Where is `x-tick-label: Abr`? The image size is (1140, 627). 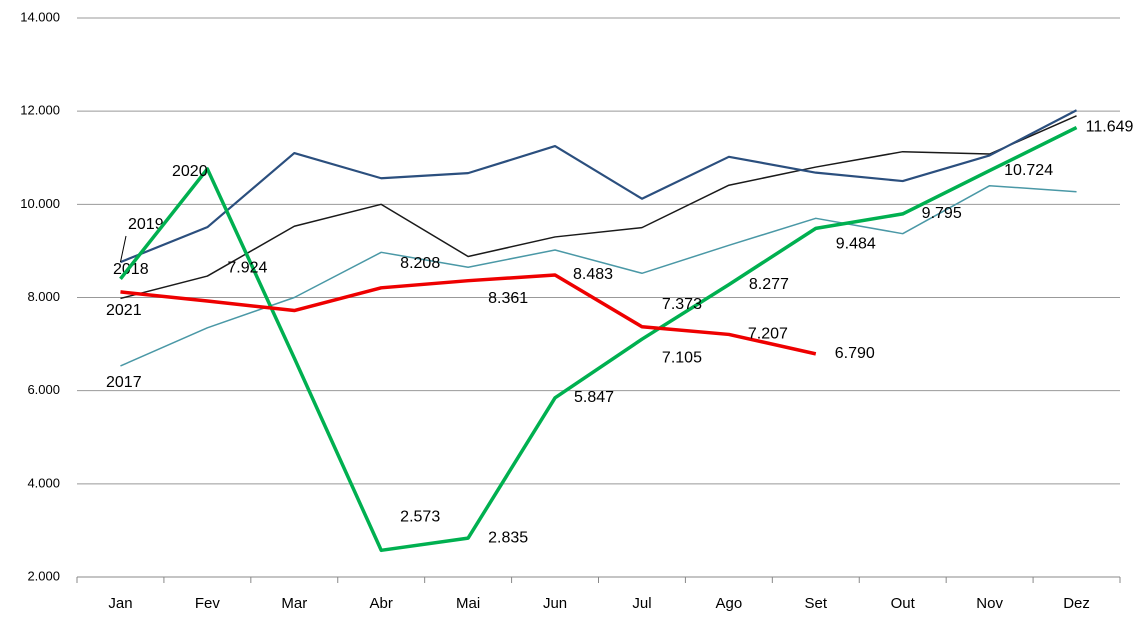
x-tick-label: Abr is located at coordinates (381, 603).